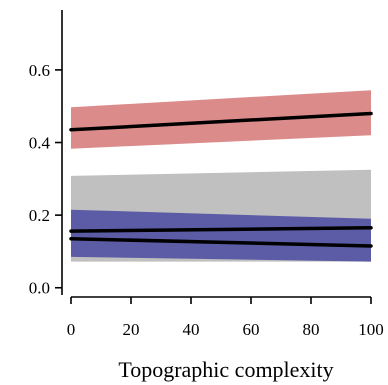 The width and height of the screenshot is (388, 385). What do you see at coordinates (40, 143) in the screenshot?
I see `y-tick-label: 0.4` at bounding box center [40, 143].